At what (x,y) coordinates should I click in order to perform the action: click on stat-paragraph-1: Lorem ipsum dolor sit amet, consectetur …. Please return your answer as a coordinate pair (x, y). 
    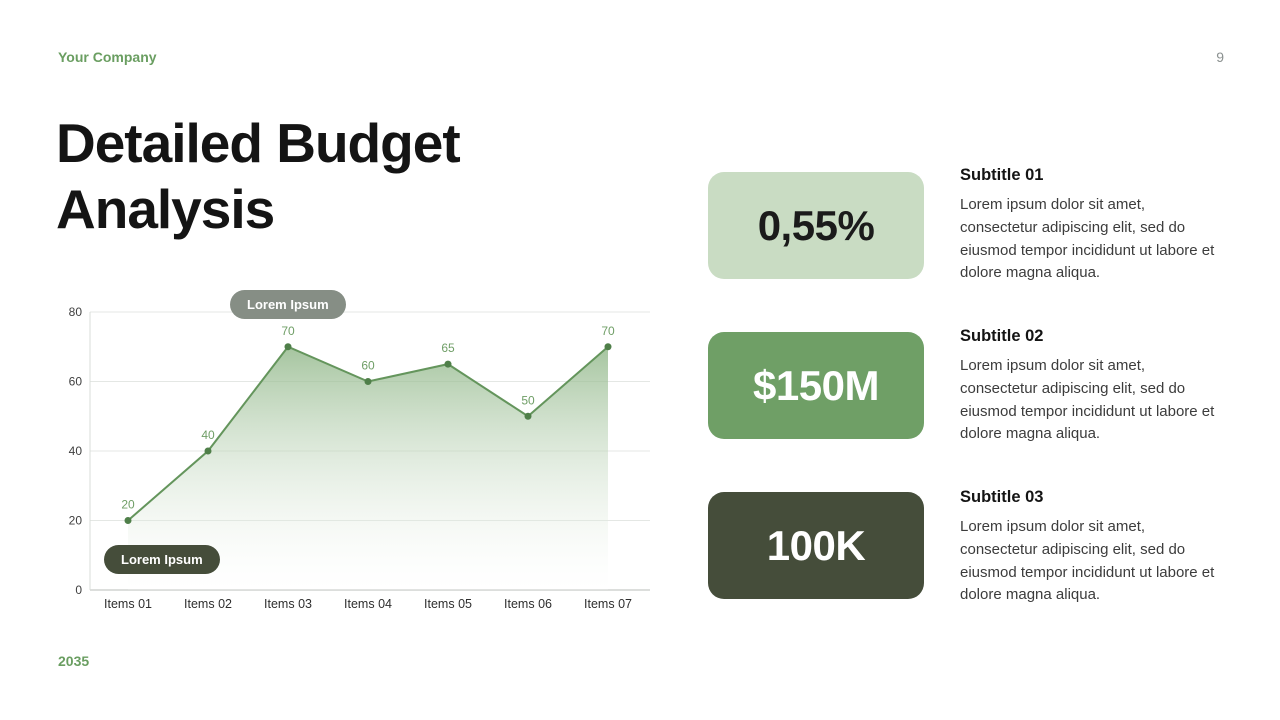
    Looking at the image, I should click on (1087, 239).